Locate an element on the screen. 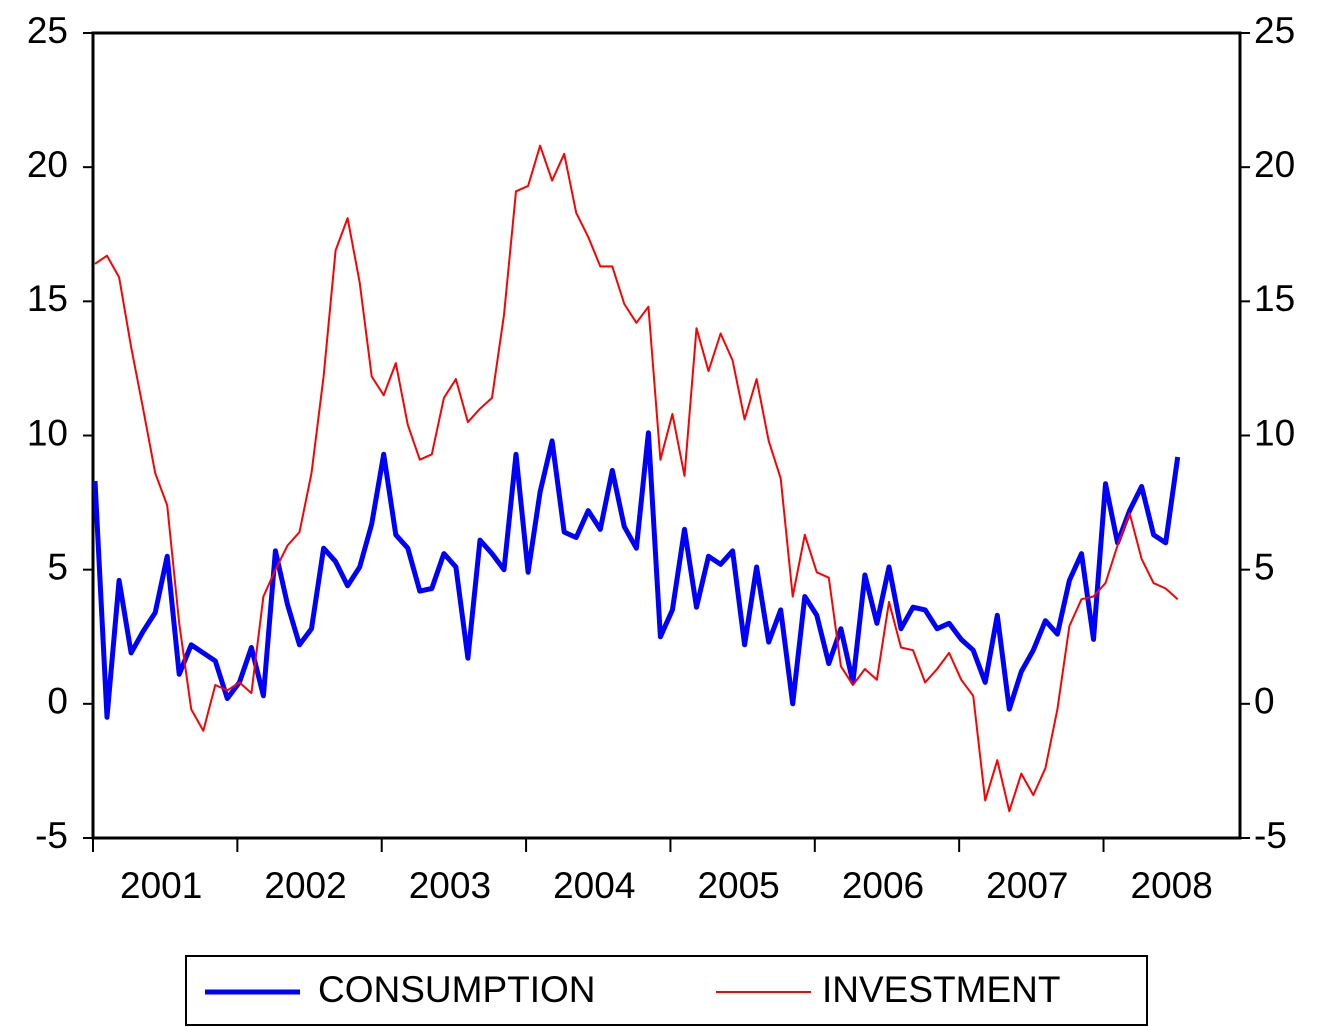 The height and width of the screenshot is (1027, 1329). y2-tick-label: 15 is located at coordinates (1274, 298).